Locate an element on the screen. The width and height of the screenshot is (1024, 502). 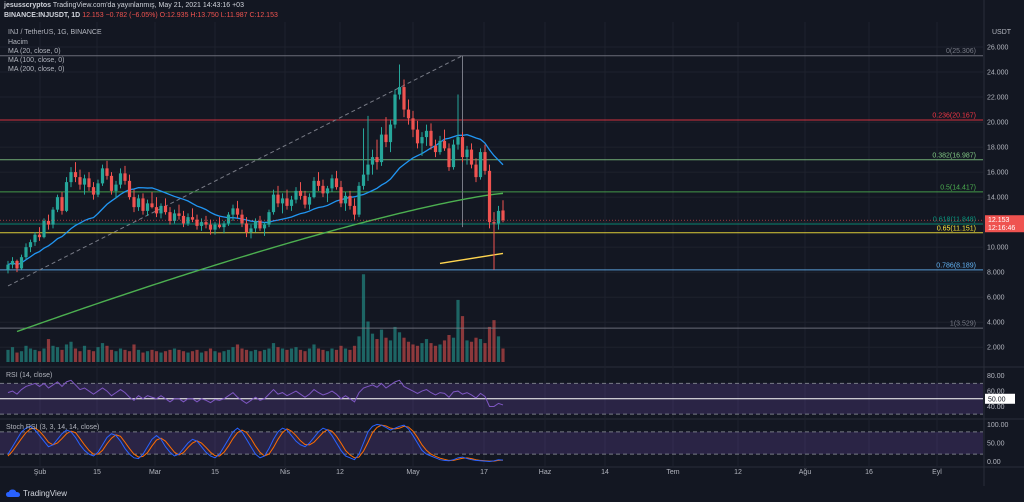
time-tick-label: 16 is located at coordinates (869, 472).